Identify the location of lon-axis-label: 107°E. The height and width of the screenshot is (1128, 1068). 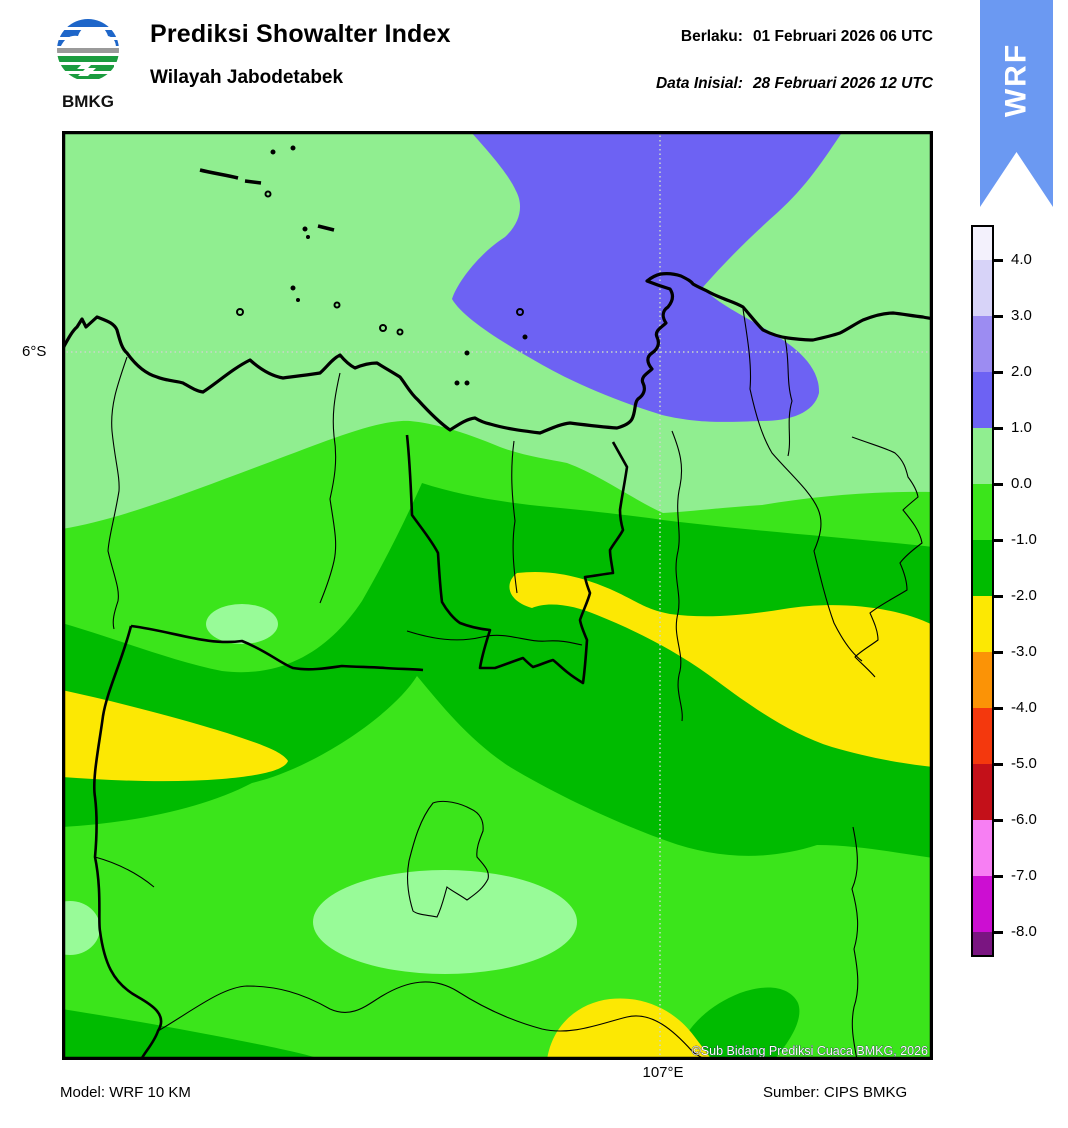
(663, 1072).